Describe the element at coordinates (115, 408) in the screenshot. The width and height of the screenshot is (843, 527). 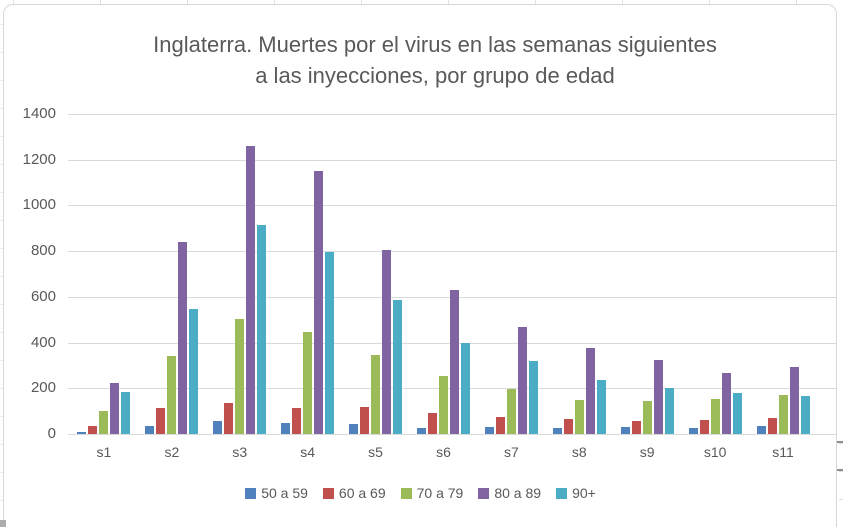
I see `bar-80a89-s1` at that location.